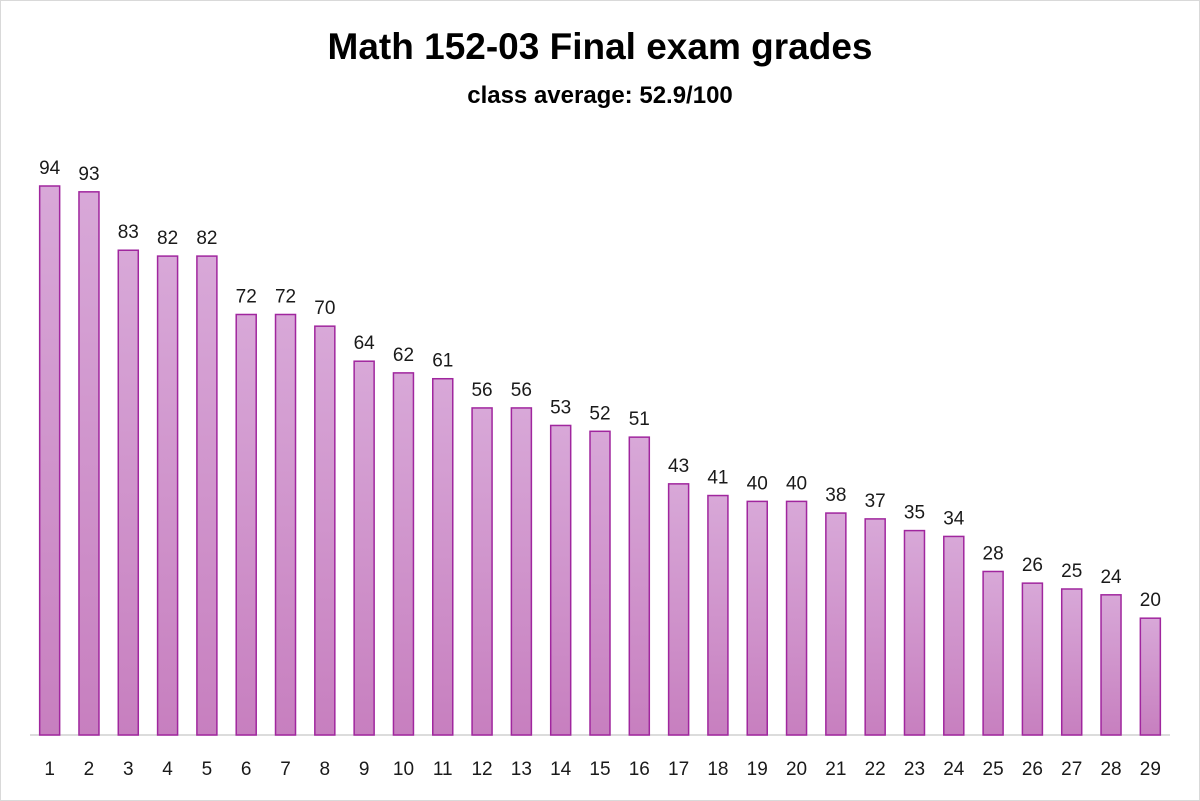  Describe the element at coordinates (364, 769) in the screenshot. I see `x-tick-label-9: 9` at that location.